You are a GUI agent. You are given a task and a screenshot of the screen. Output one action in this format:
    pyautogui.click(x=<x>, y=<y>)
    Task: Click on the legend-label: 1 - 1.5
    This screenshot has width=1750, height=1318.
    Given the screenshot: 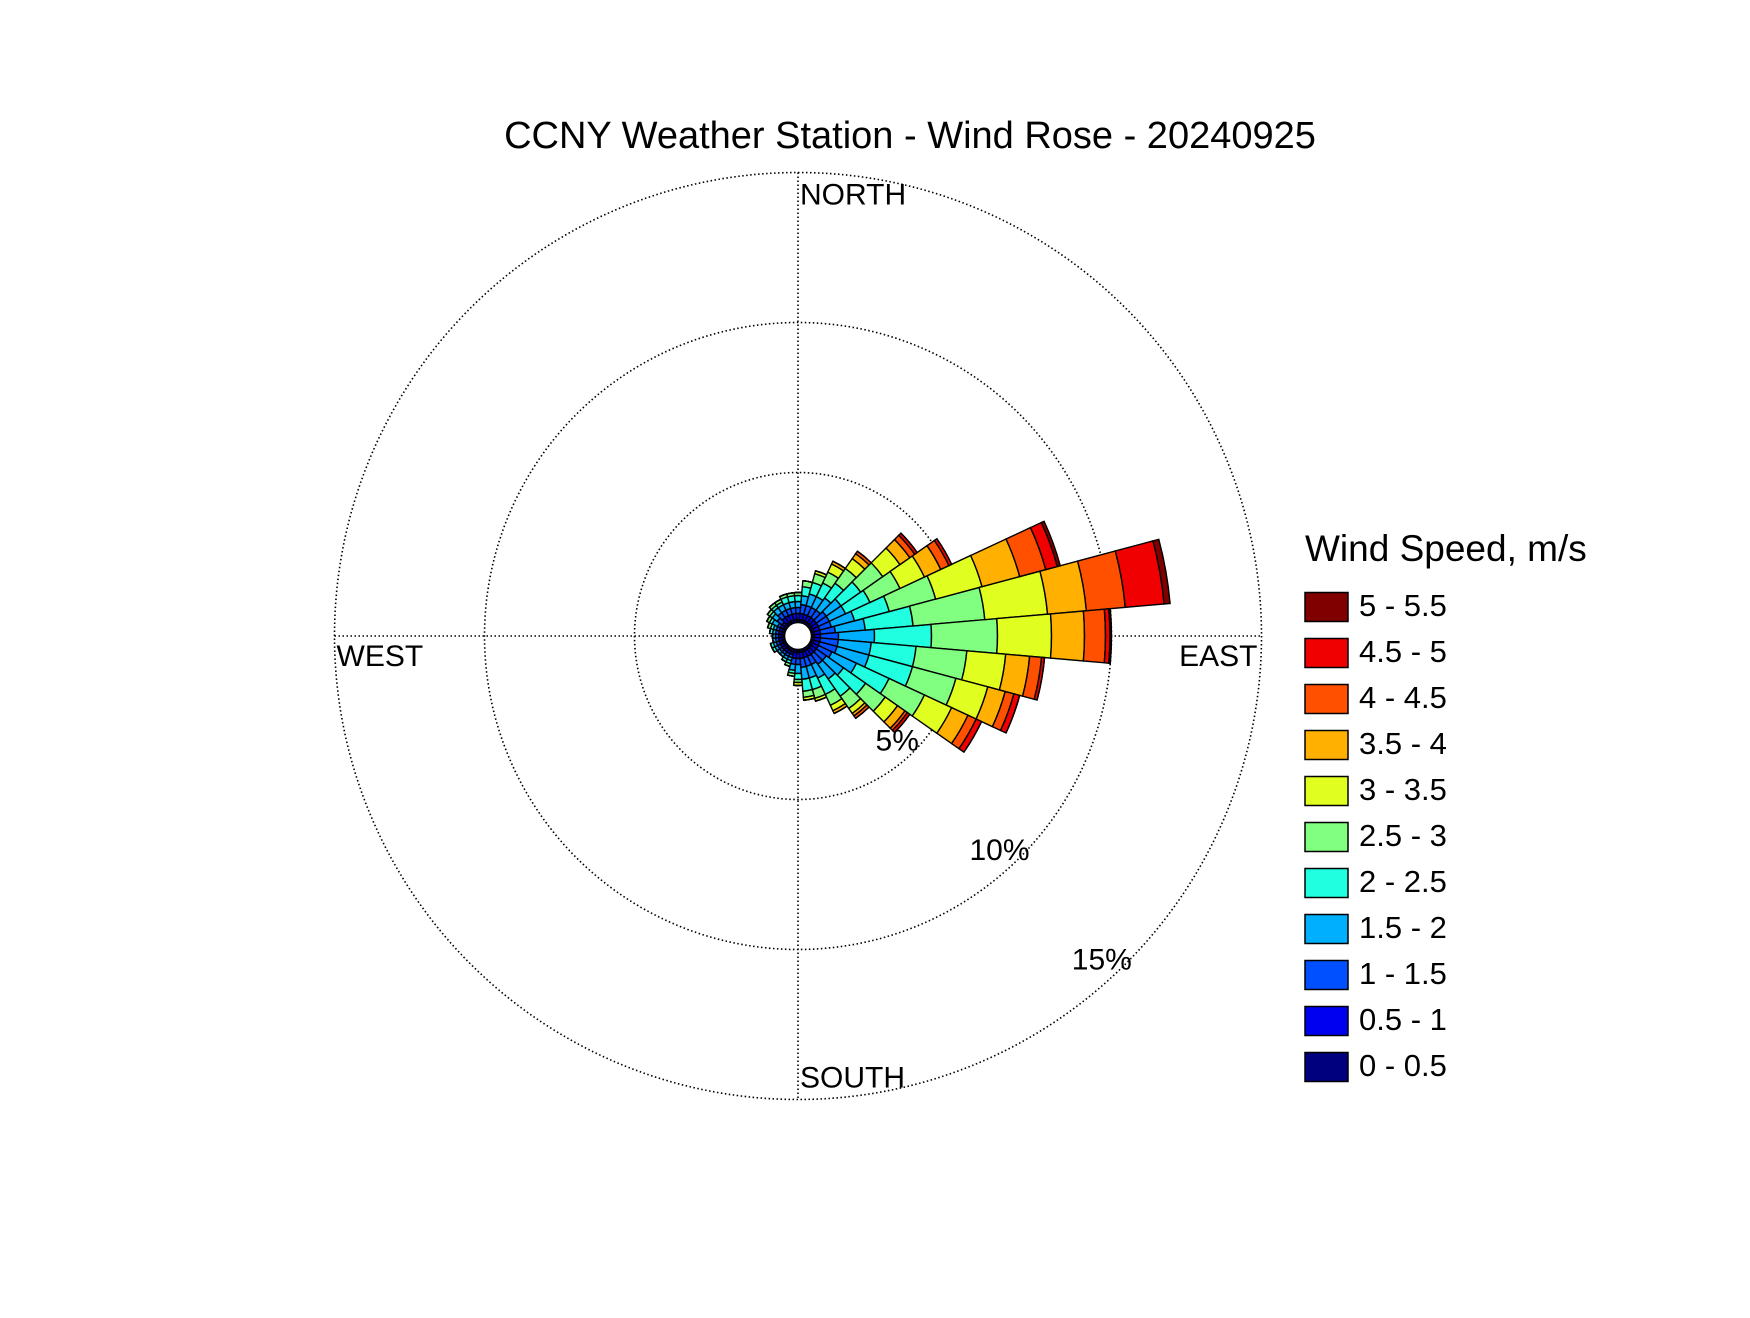 What is the action you would take?
    pyautogui.click(x=1403, y=973)
    